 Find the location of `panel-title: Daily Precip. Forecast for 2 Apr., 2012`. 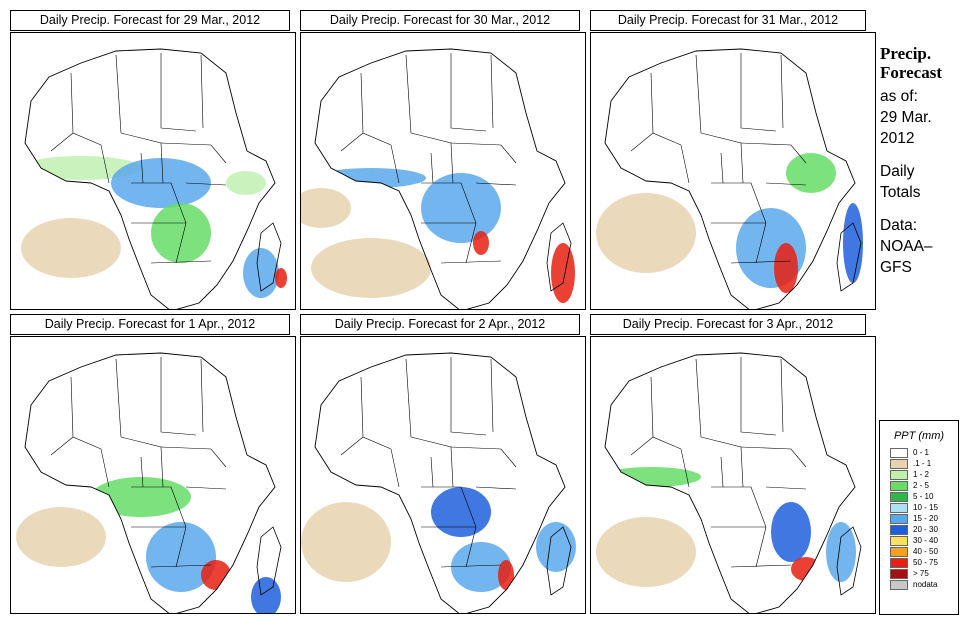

panel-title: Daily Precip. Forecast for 2 Apr., 2012 is located at coordinates (440, 324).